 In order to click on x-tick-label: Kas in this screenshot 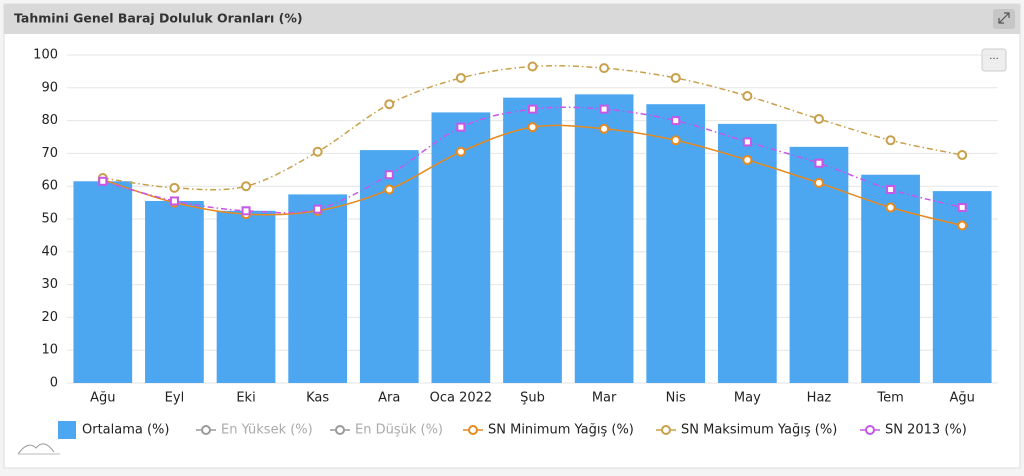, I will do `click(317, 398)`.